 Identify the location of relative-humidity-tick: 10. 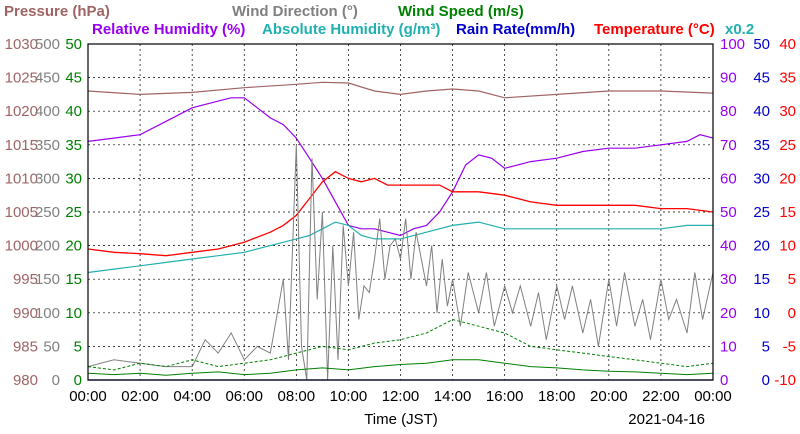
(728, 346).